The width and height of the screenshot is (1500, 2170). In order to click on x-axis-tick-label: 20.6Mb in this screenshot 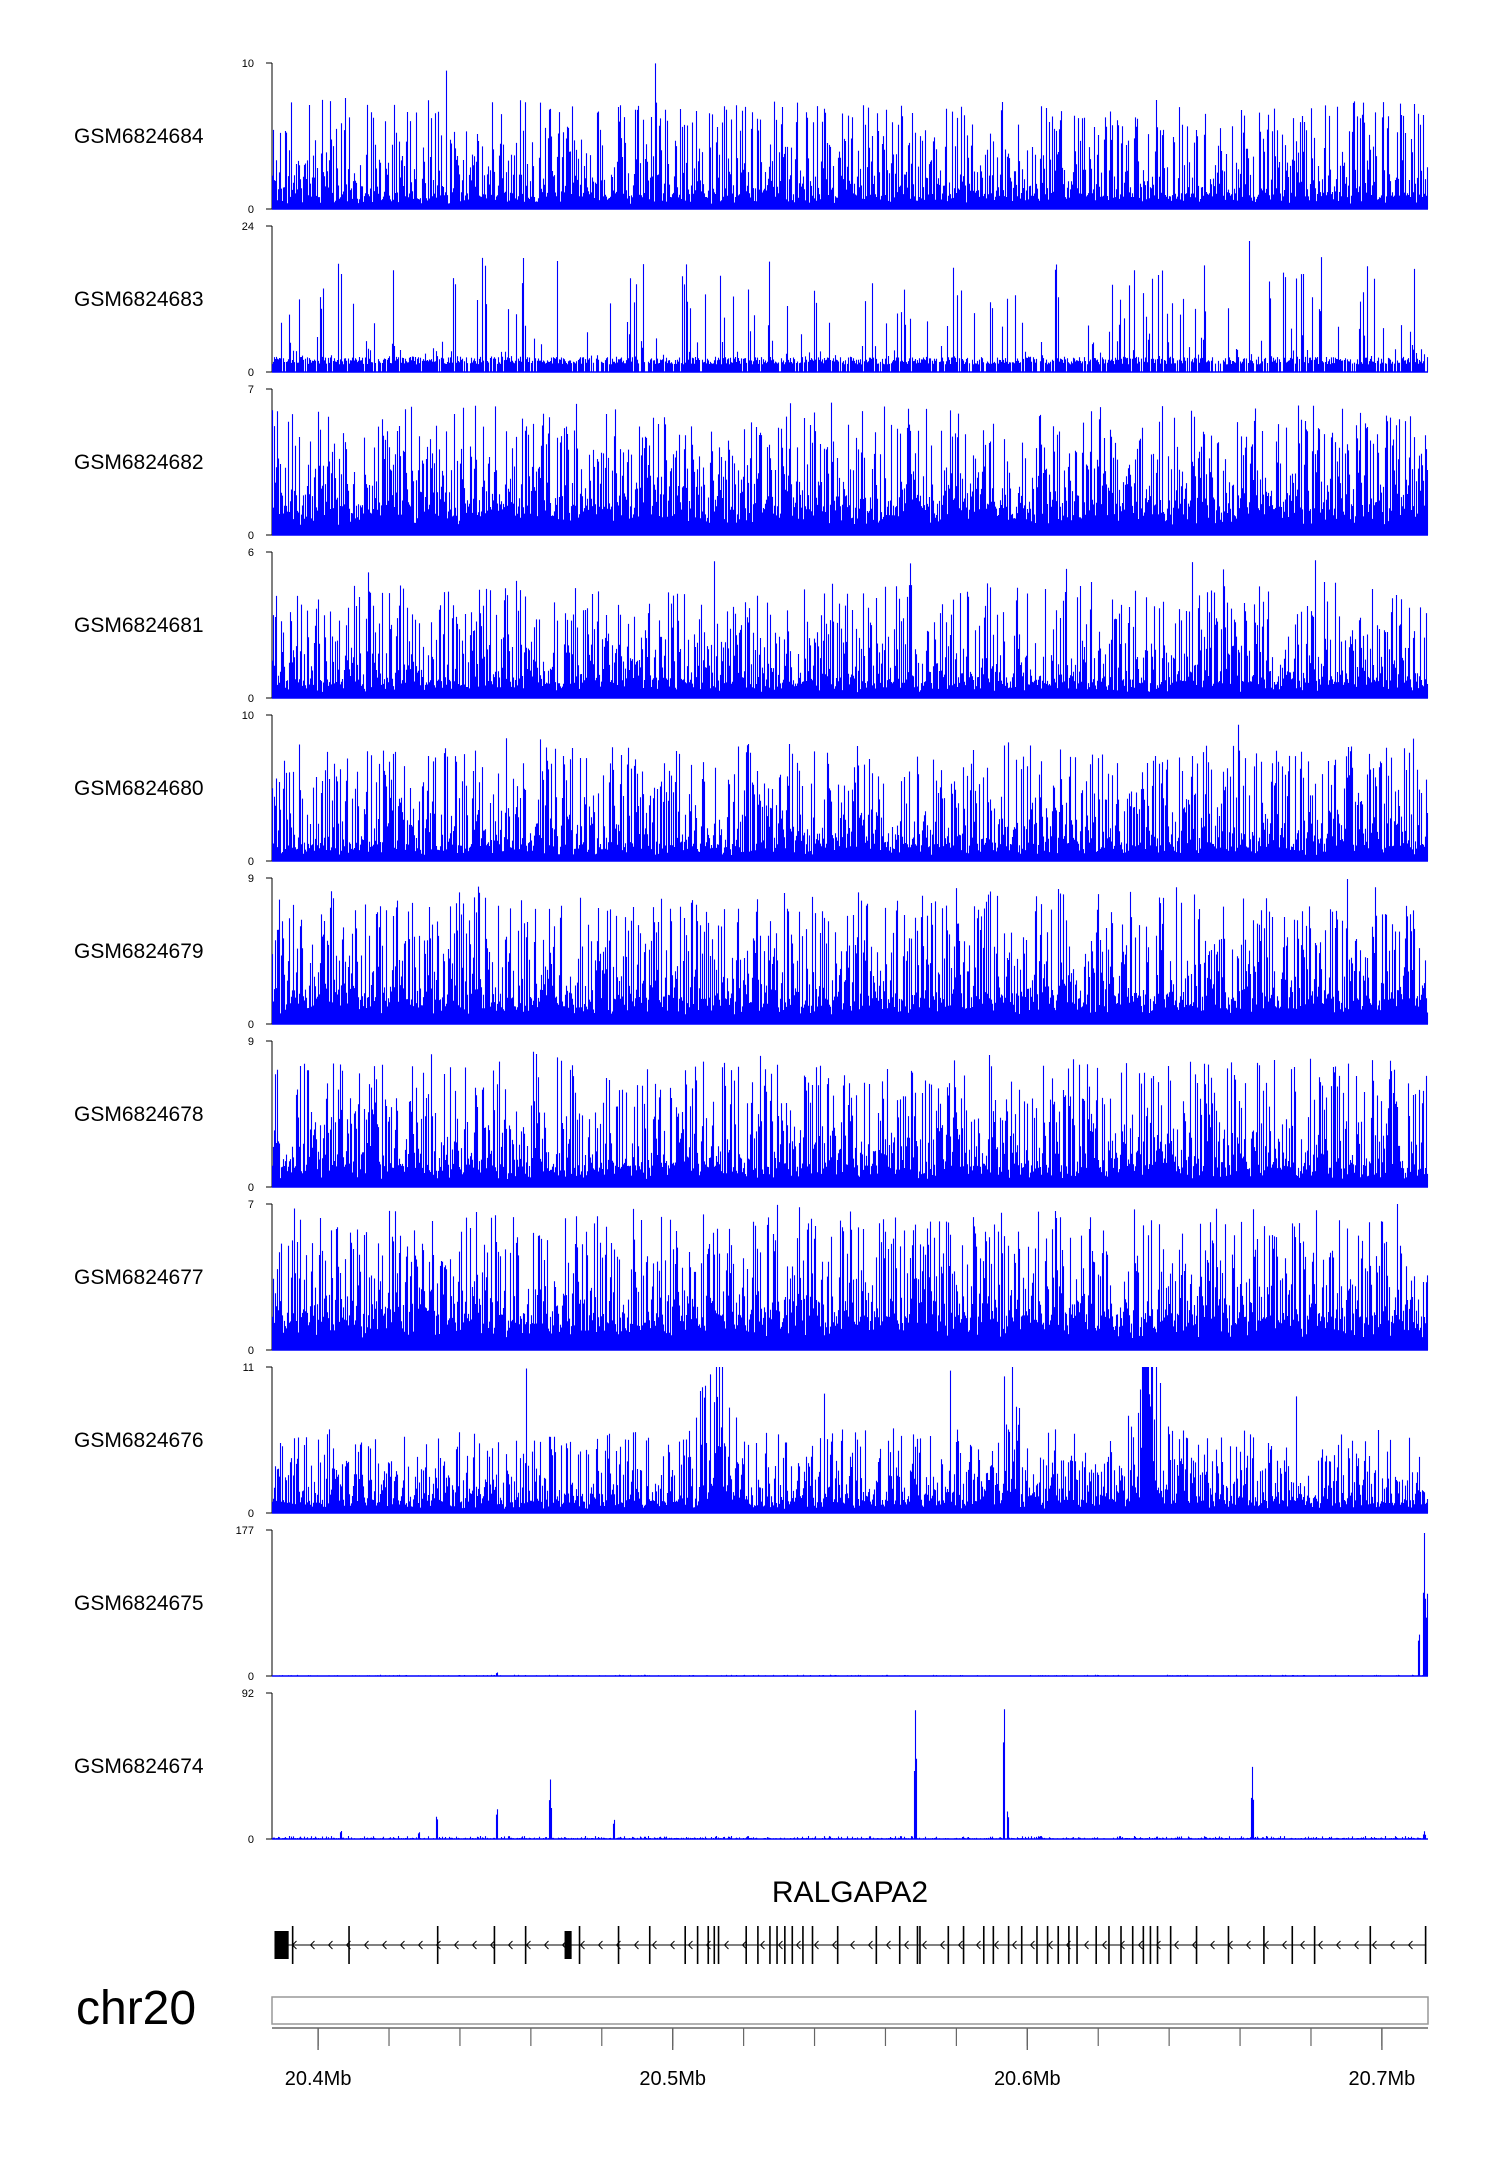, I will do `click(1027, 2079)`.